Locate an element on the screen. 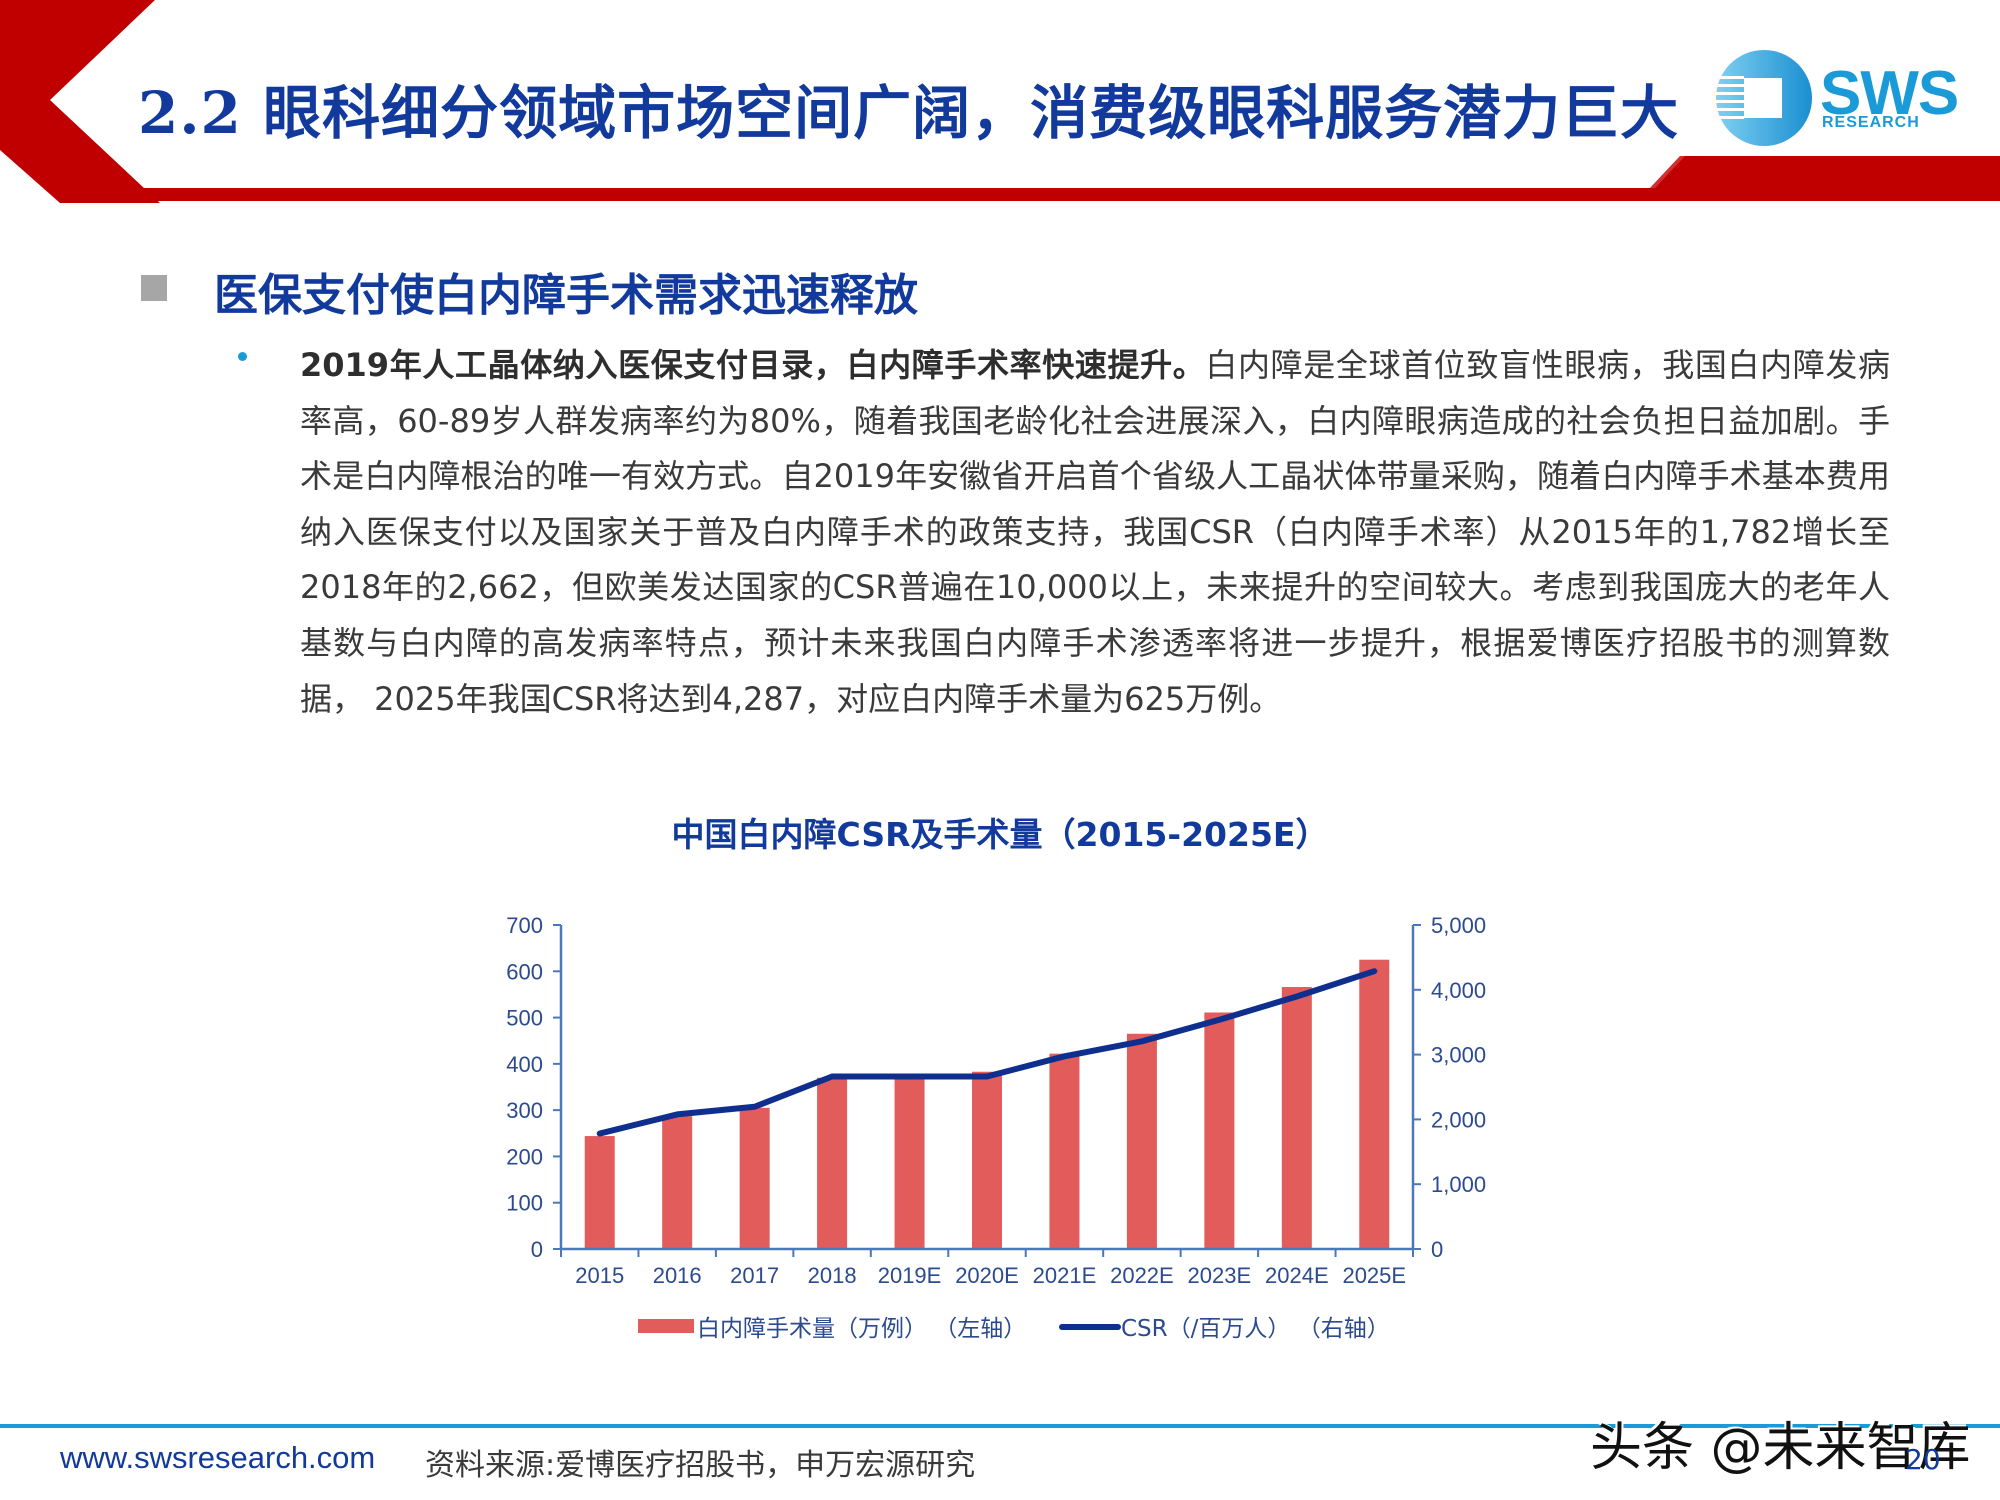  page-title: 2.2 眼科细分领域市场空间广阔，消费级眼科服务潜力巨大 is located at coordinates (909, 113).